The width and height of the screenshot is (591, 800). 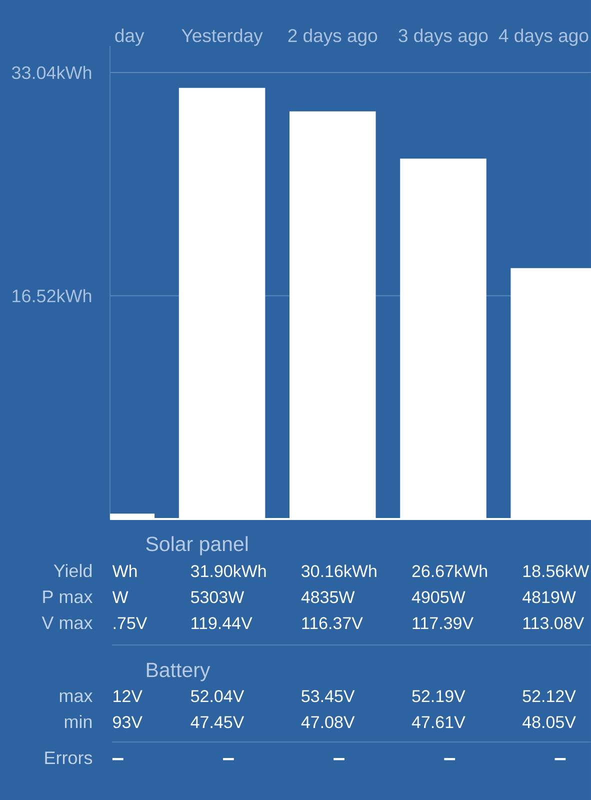 I want to click on text: 12V, so click(x=128, y=696).